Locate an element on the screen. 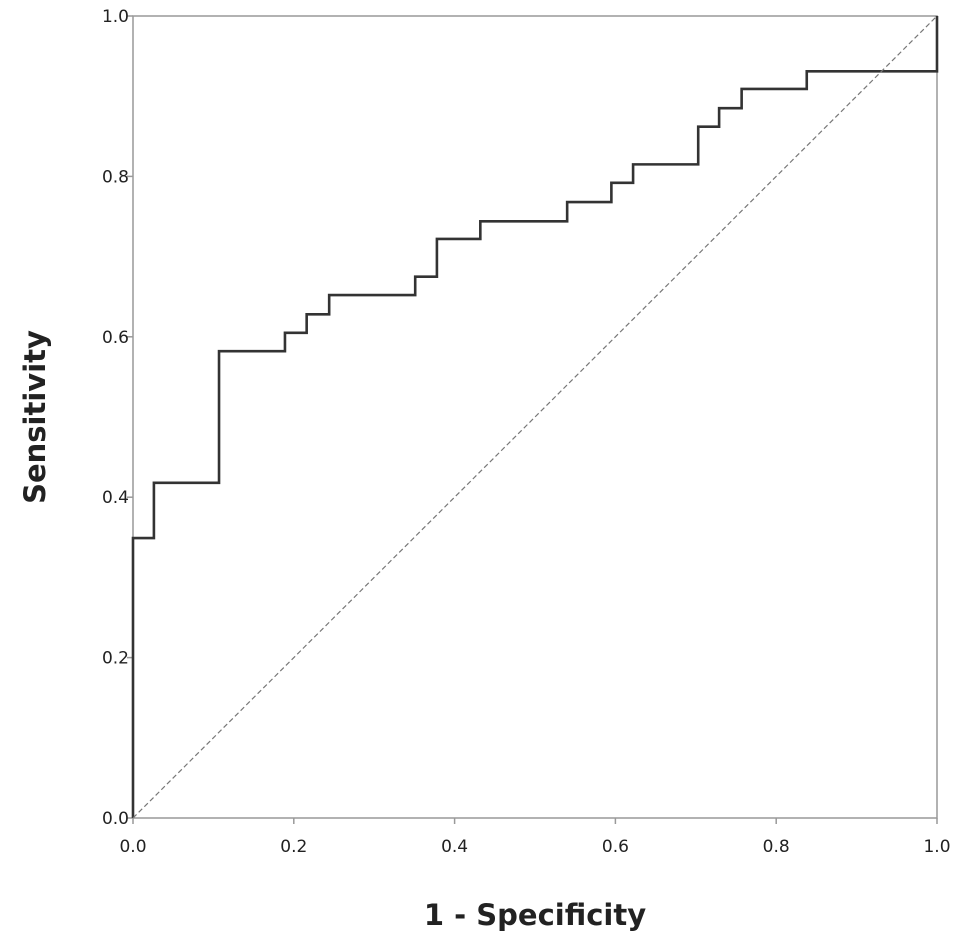  y-tick-label: 0.4 is located at coordinates (115, 498).